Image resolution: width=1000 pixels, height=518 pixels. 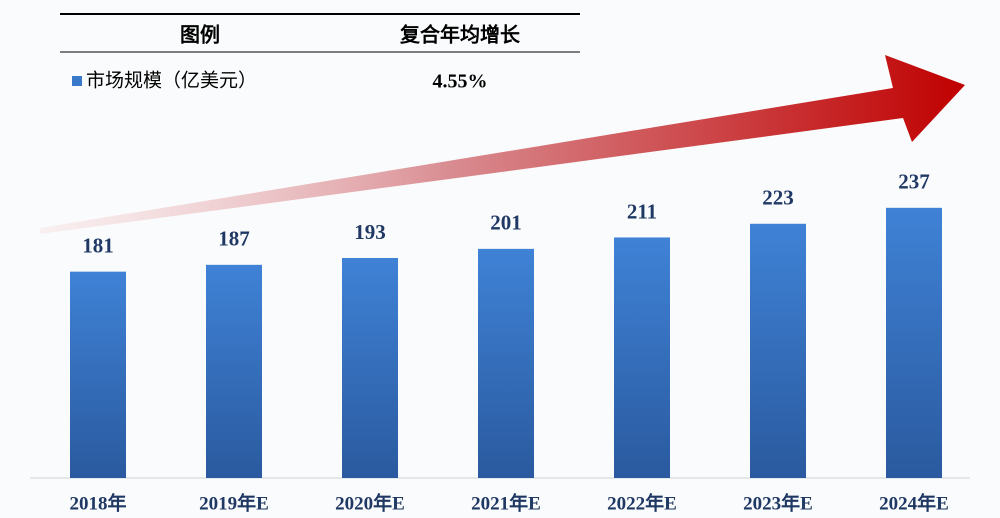 I want to click on value-label: 223, so click(x=778, y=198).